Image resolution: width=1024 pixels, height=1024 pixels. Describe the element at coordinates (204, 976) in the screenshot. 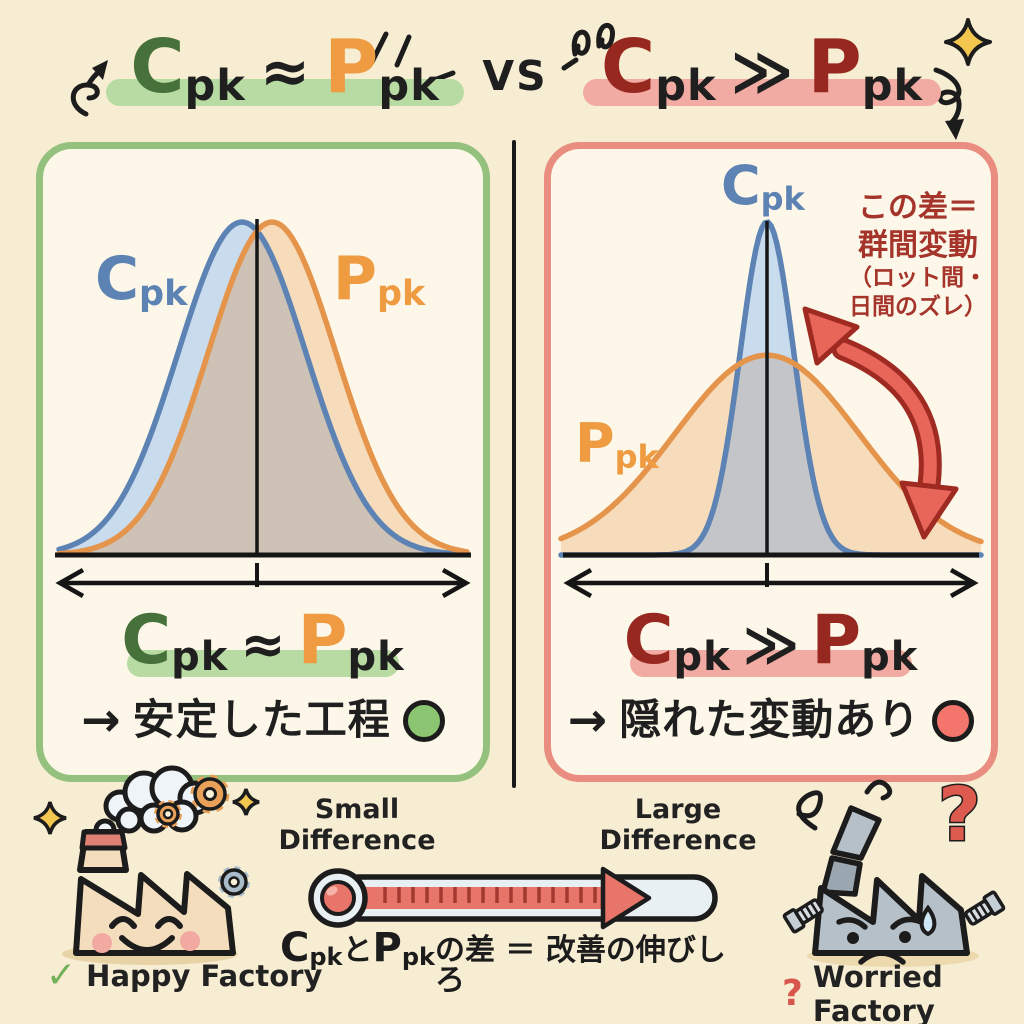

I see `factory-label-text: Happy Factory` at that location.